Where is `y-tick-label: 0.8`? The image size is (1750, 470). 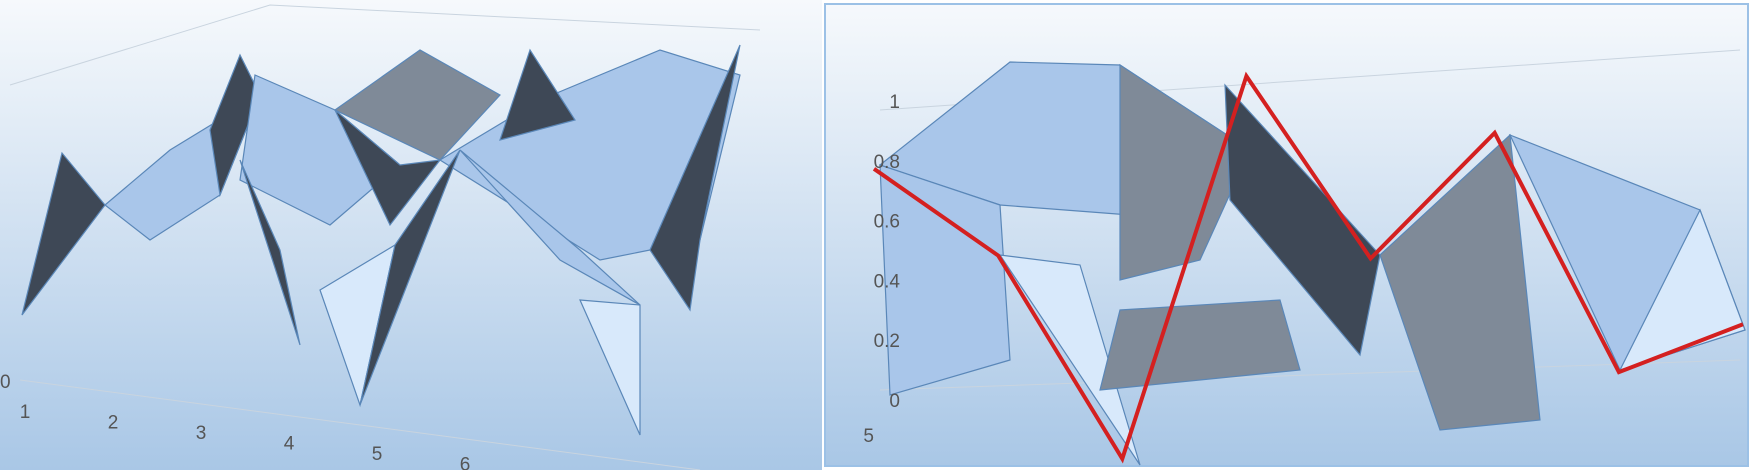
y-tick-label: 0.8 is located at coordinates (887, 162).